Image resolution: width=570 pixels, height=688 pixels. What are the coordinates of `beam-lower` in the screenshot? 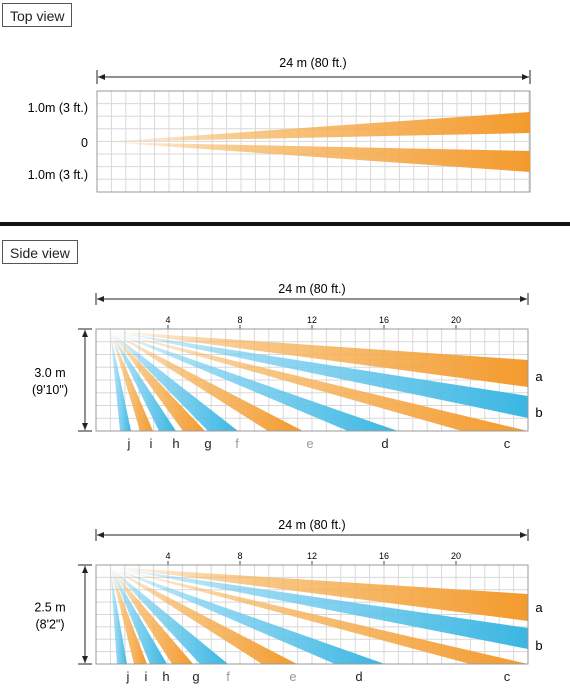 It's located at (316, 157).